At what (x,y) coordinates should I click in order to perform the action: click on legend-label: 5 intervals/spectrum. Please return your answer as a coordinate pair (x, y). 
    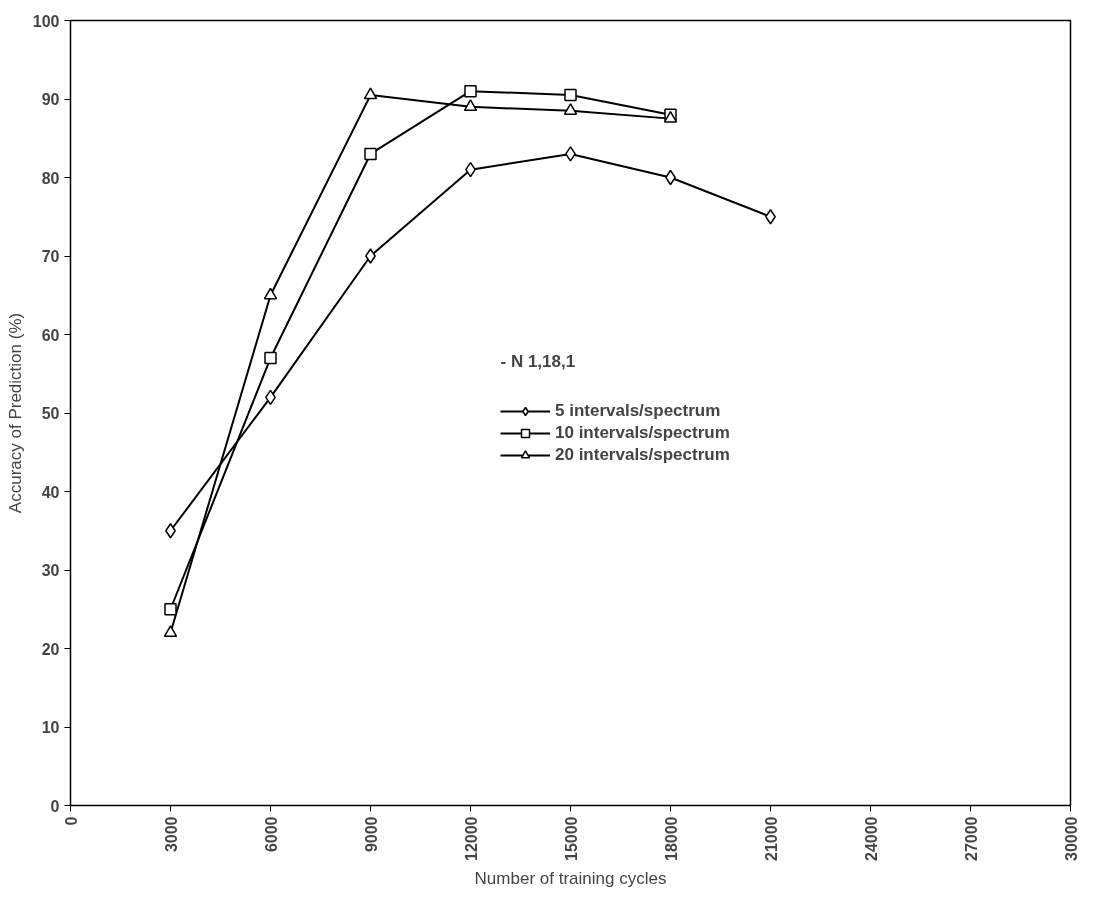
    Looking at the image, I should click on (638, 411).